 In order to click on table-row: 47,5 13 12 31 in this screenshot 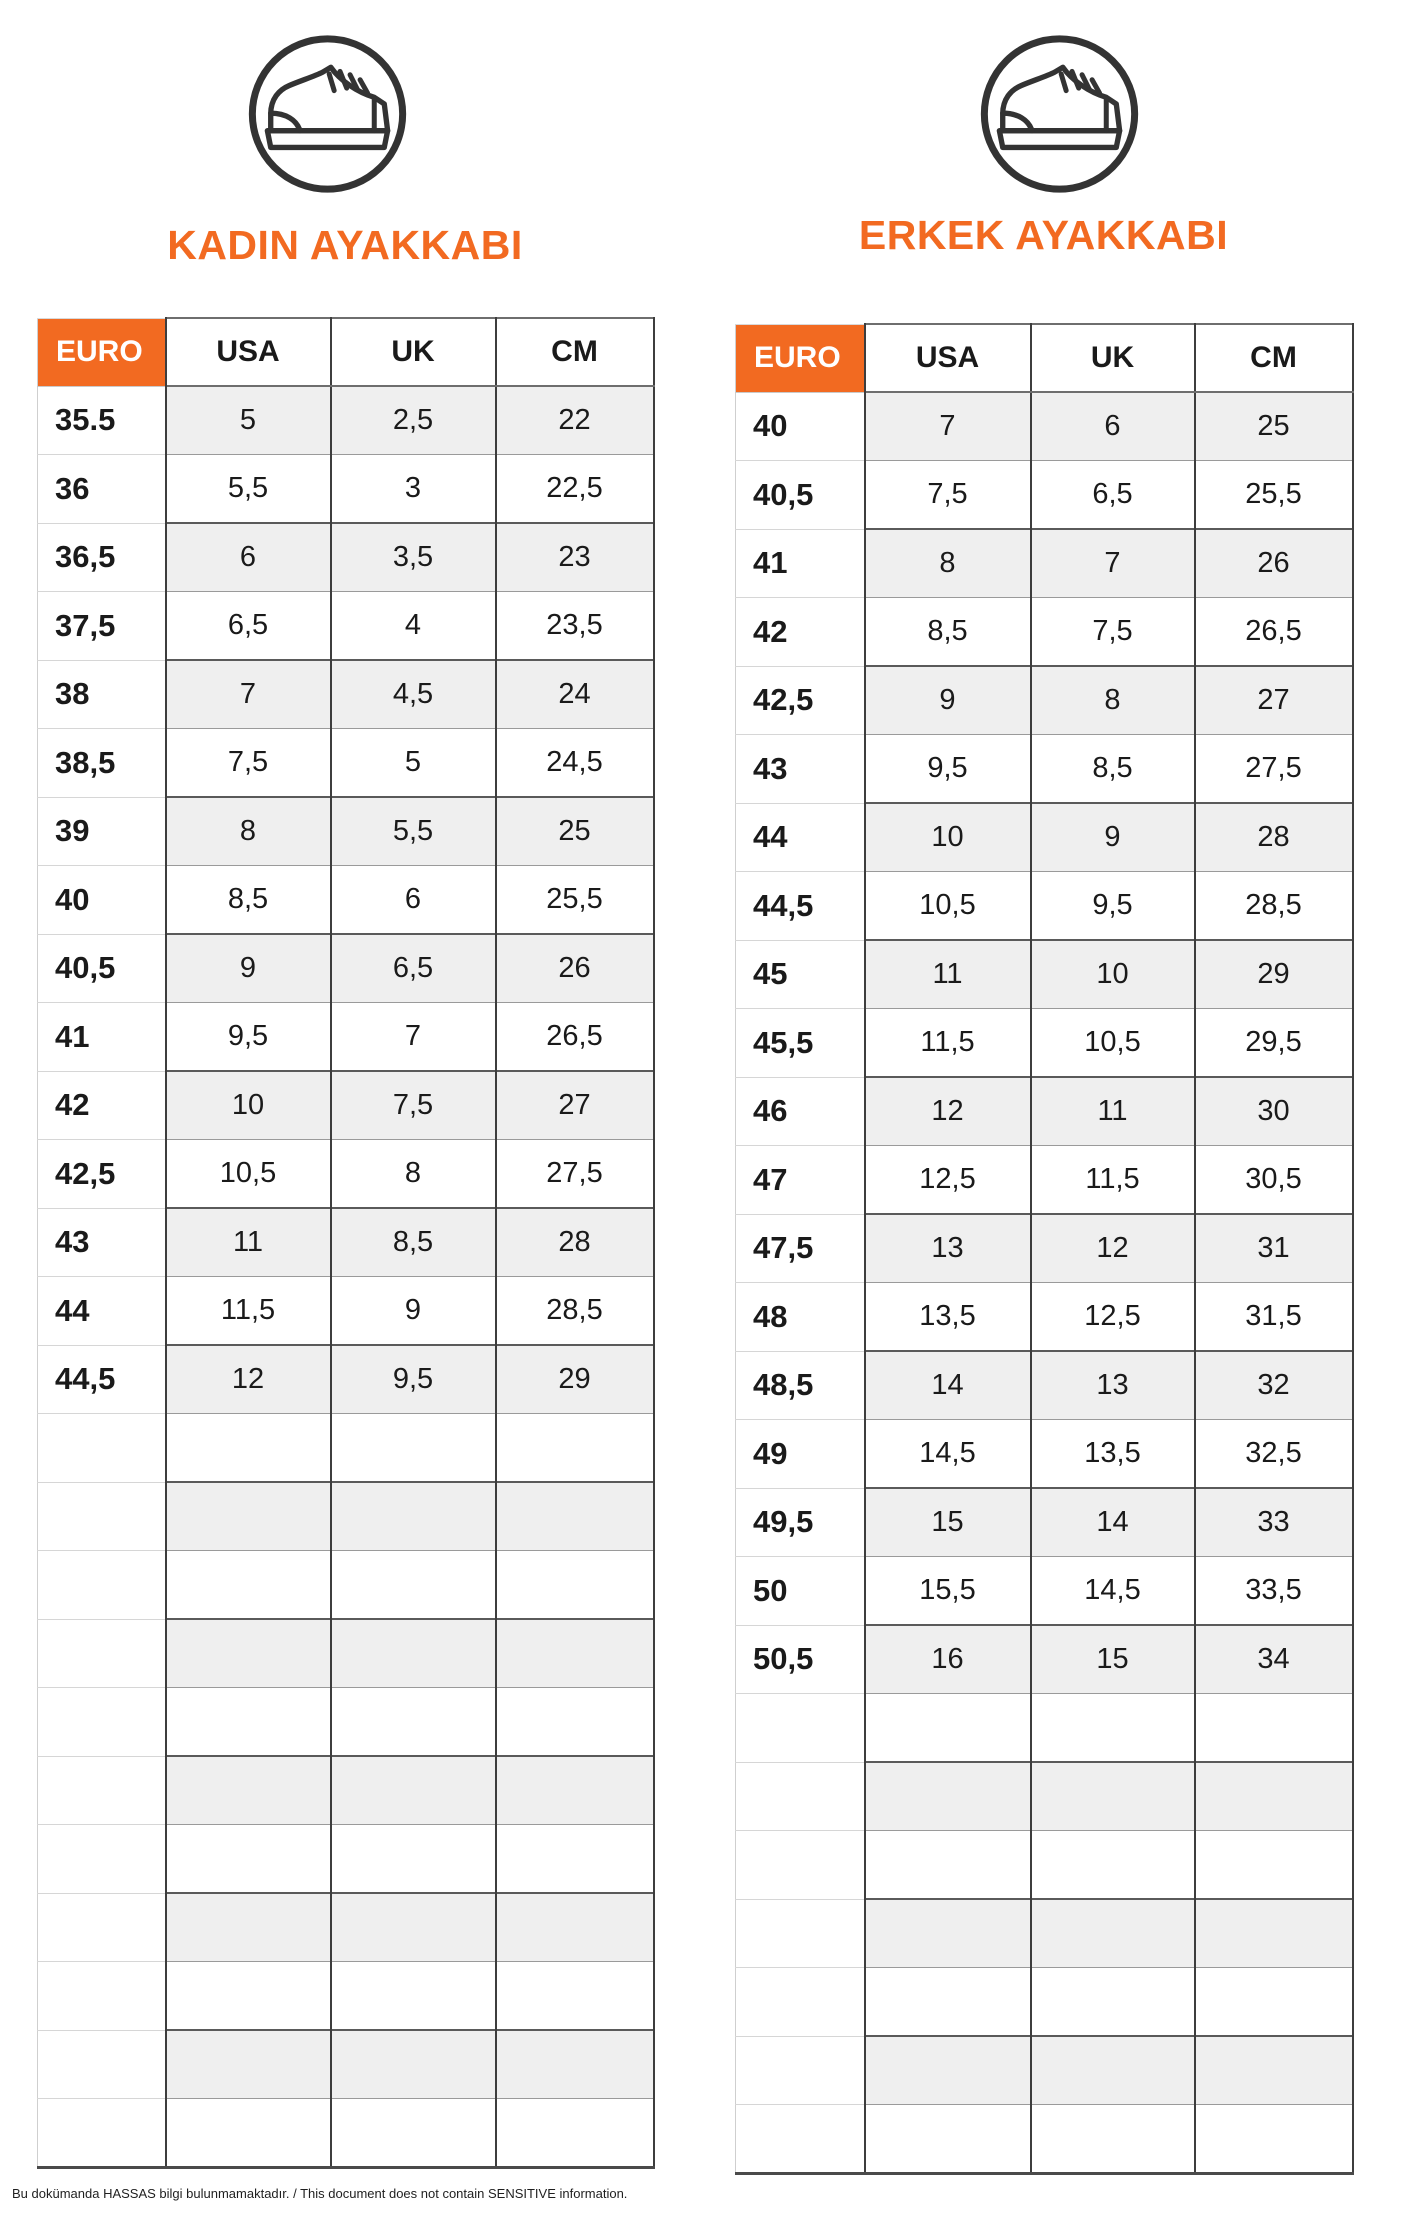, I will do `click(1044, 1248)`.